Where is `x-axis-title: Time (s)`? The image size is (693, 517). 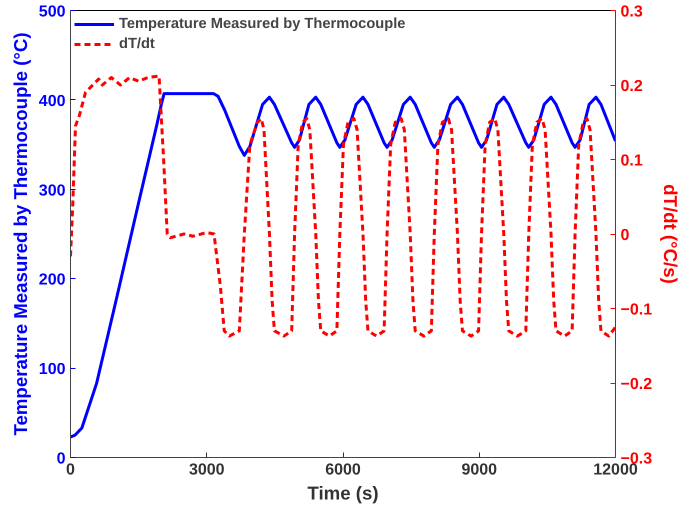
x-axis-title: Time (s) is located at coordinates (343, 493).